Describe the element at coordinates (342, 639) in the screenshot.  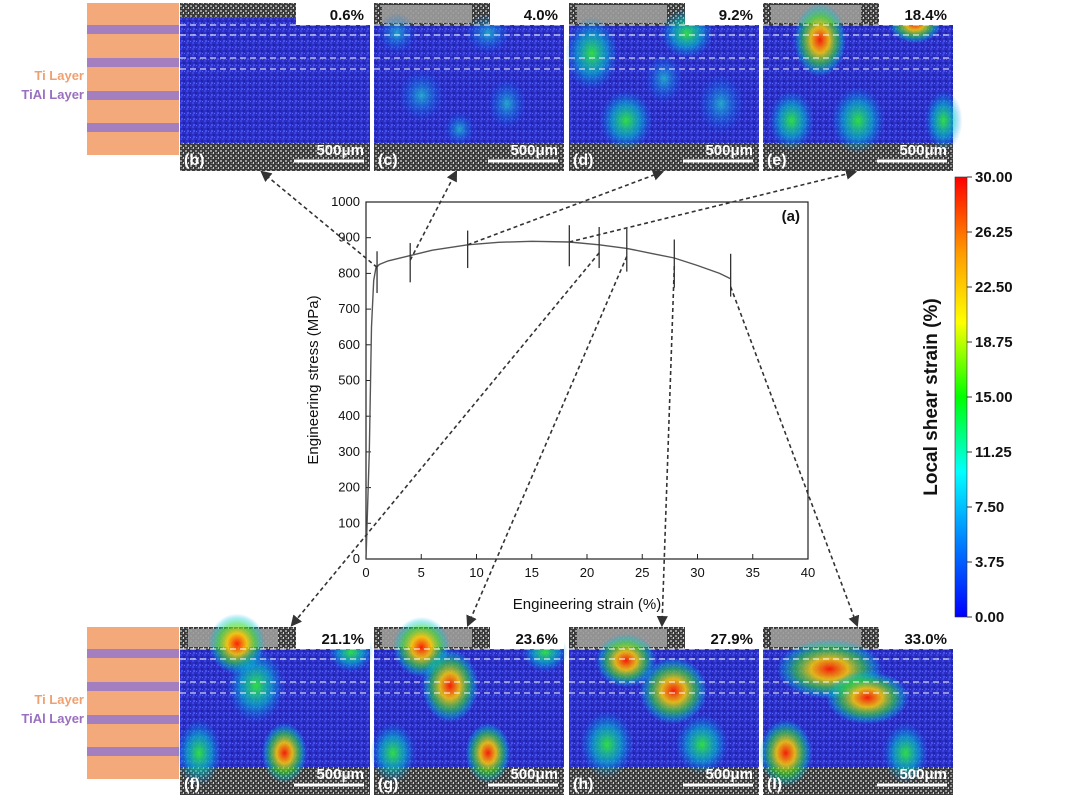
I see `strain-value: 21.1%` at that location.